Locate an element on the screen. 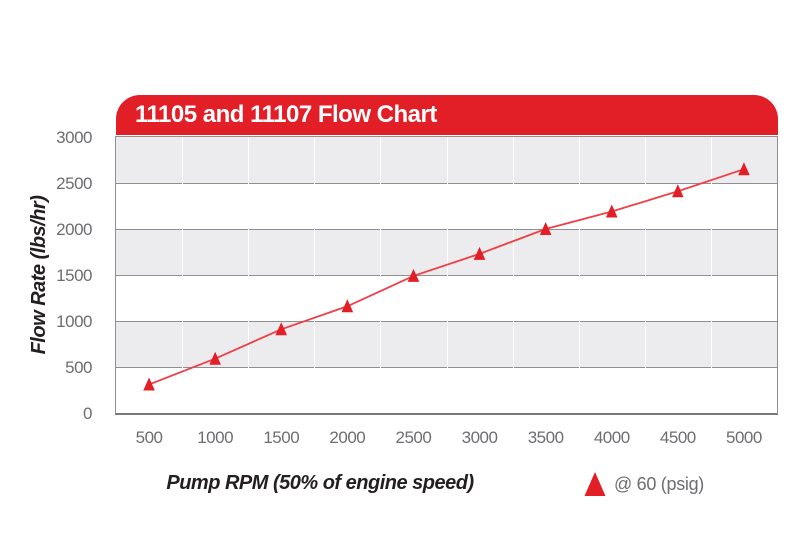  y-axis-label: 2000 is located at coordinates (74, 229).